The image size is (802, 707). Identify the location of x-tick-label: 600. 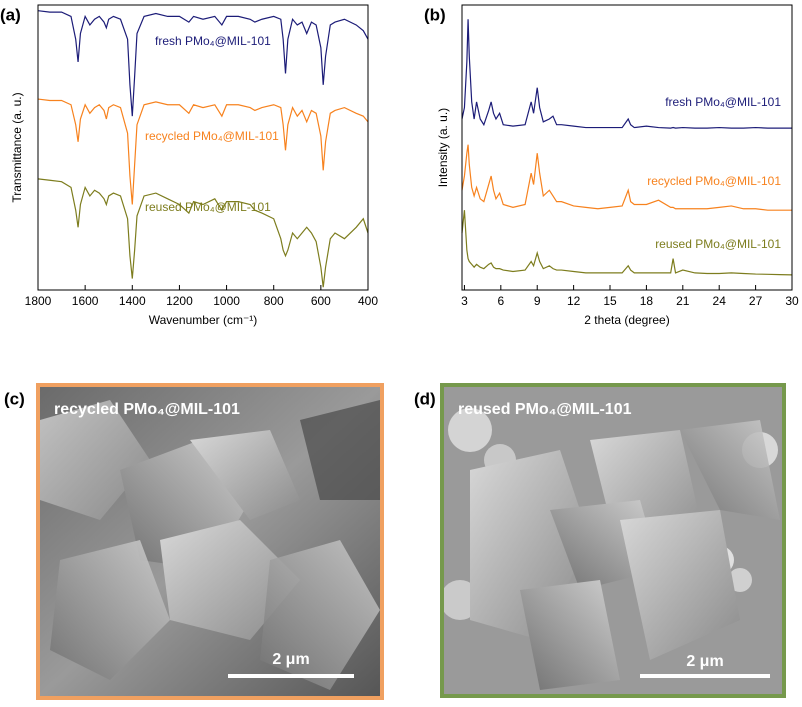
(321, 301).